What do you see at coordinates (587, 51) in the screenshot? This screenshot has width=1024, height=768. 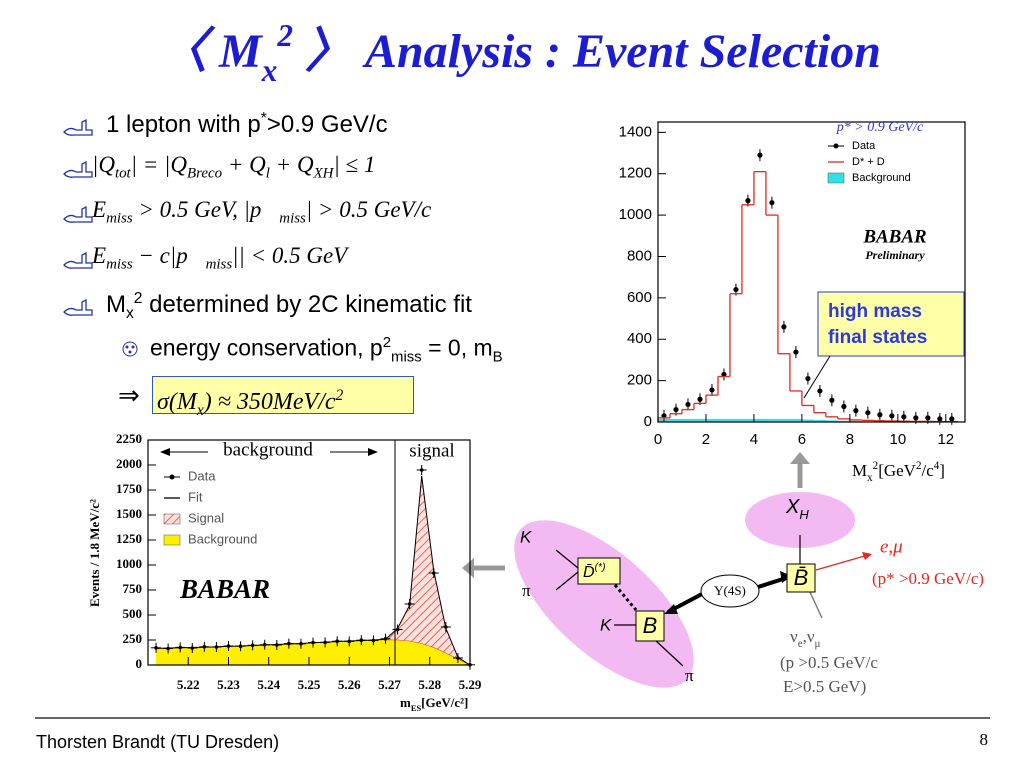 I see `text-run: 〉 Analysis : Event Selection` at bounding box center [587, 51].